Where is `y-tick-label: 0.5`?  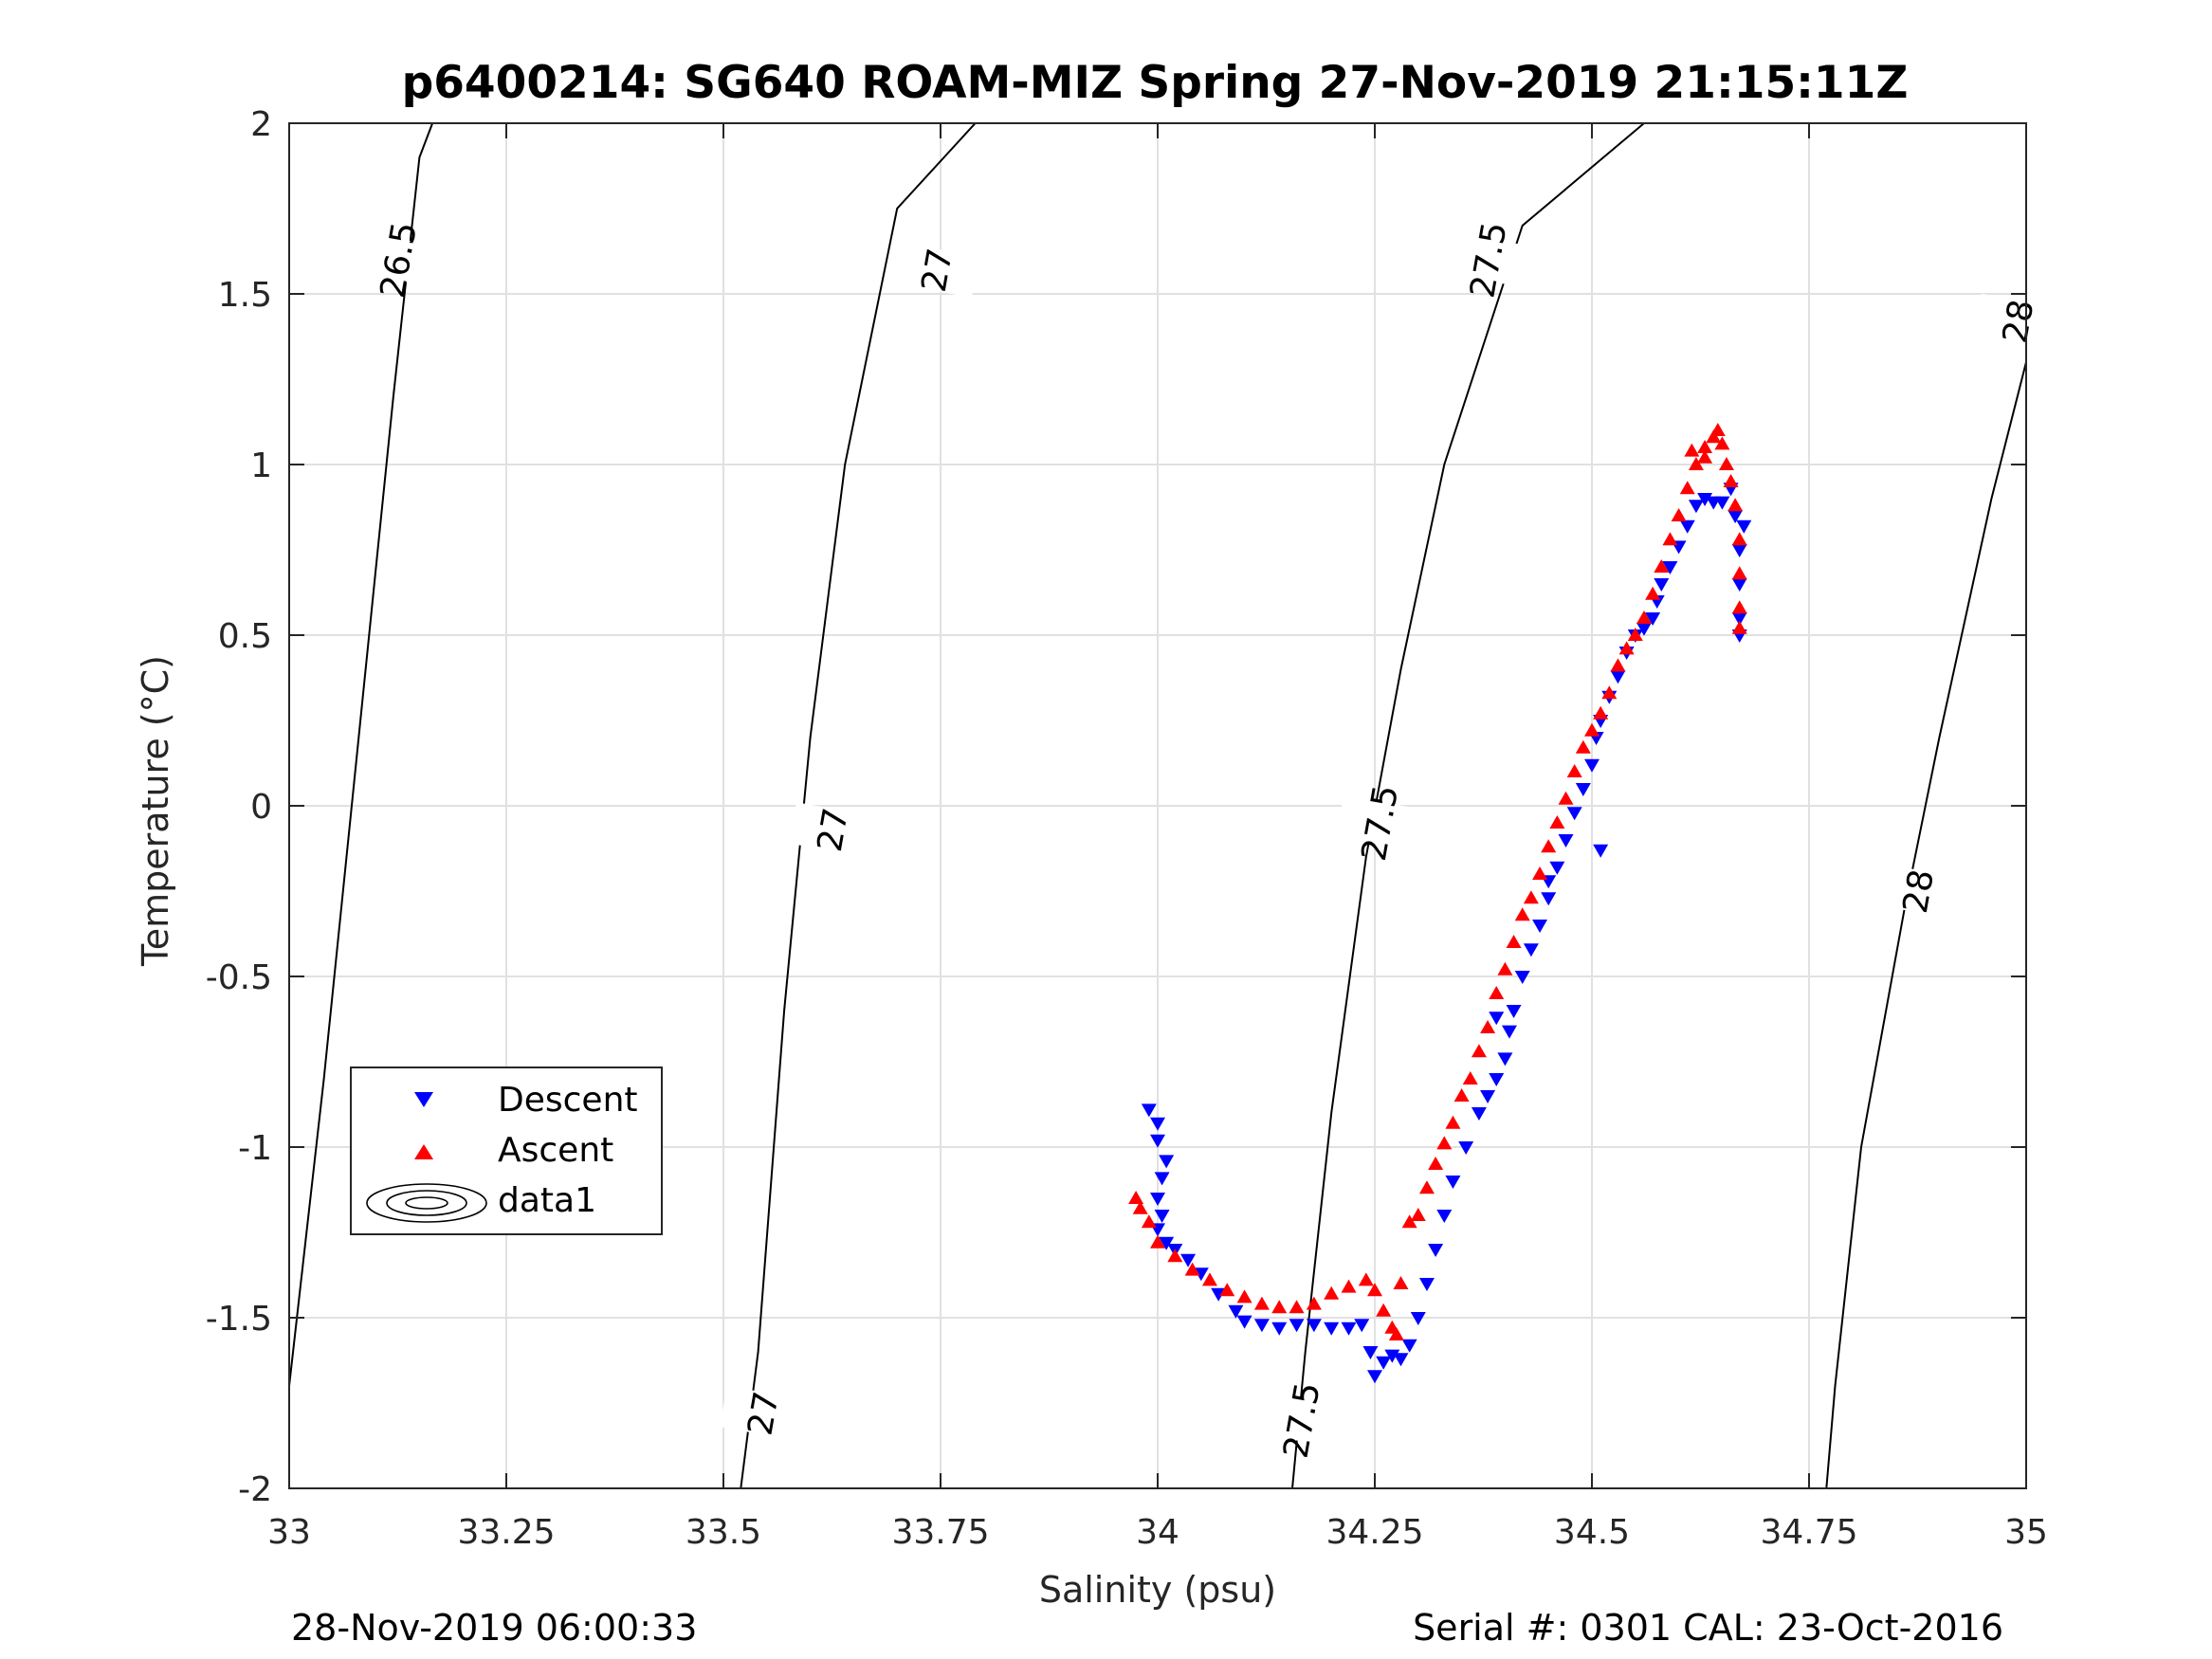
y-tick-label: 0.5 is located at coordinates (245, 636).